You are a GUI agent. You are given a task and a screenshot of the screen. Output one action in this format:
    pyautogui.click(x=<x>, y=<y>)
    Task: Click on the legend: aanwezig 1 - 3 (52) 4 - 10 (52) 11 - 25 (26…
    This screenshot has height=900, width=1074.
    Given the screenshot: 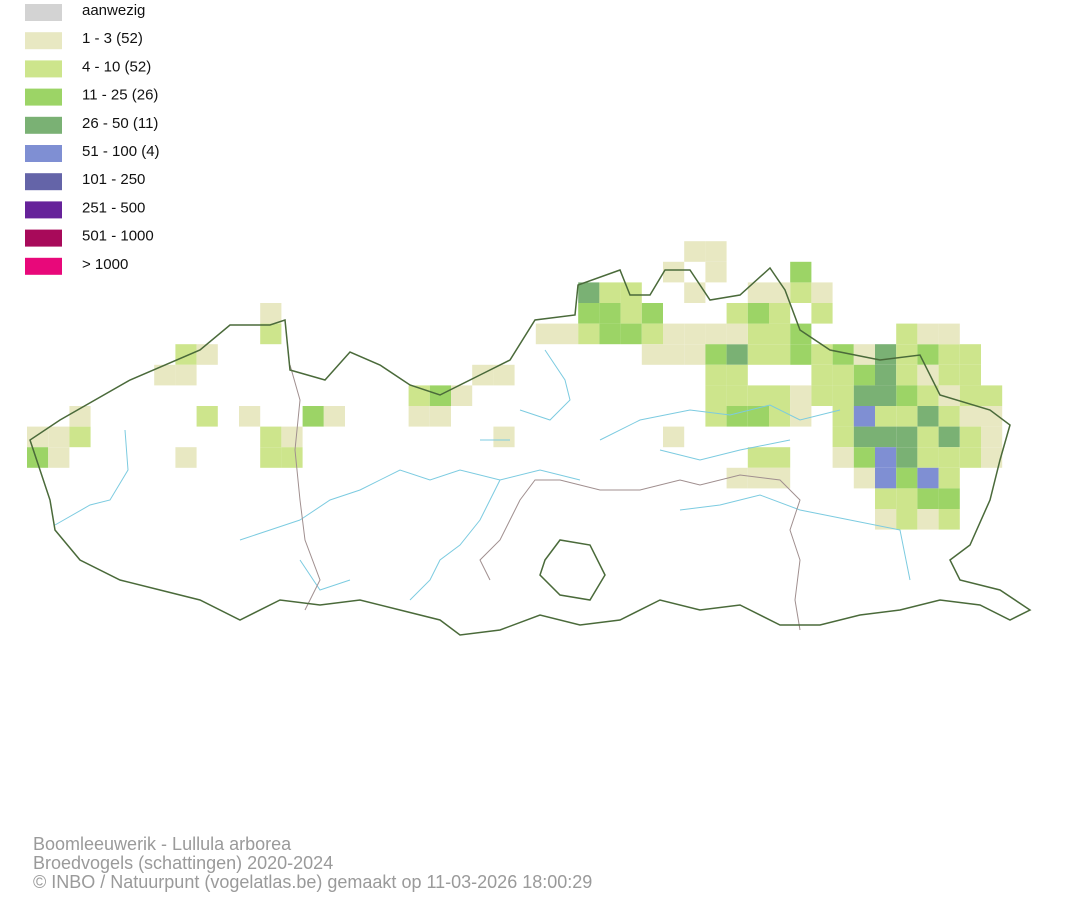 What is the action you would take?
    pyautogui.click(x=92, y=138)
    